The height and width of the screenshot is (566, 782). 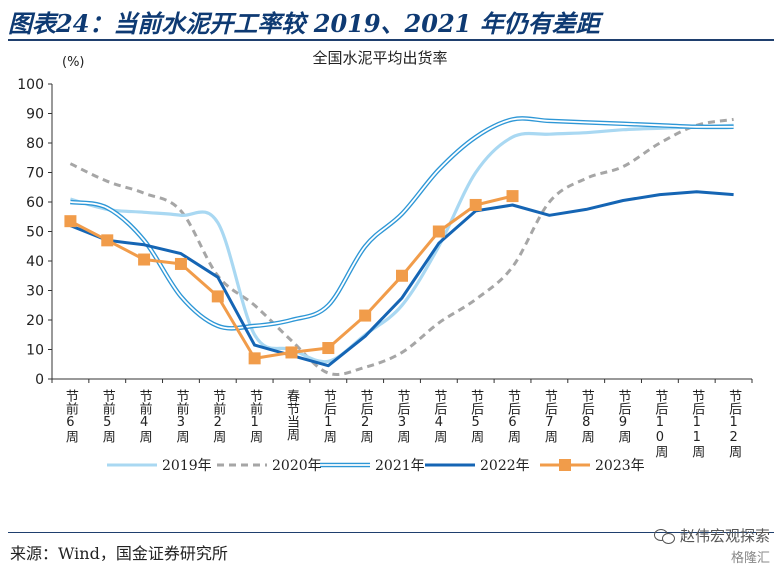 What do you see at coordinates (391, 40) in the screenshot?
I see `title-rule` at bounding box center [391, 40].